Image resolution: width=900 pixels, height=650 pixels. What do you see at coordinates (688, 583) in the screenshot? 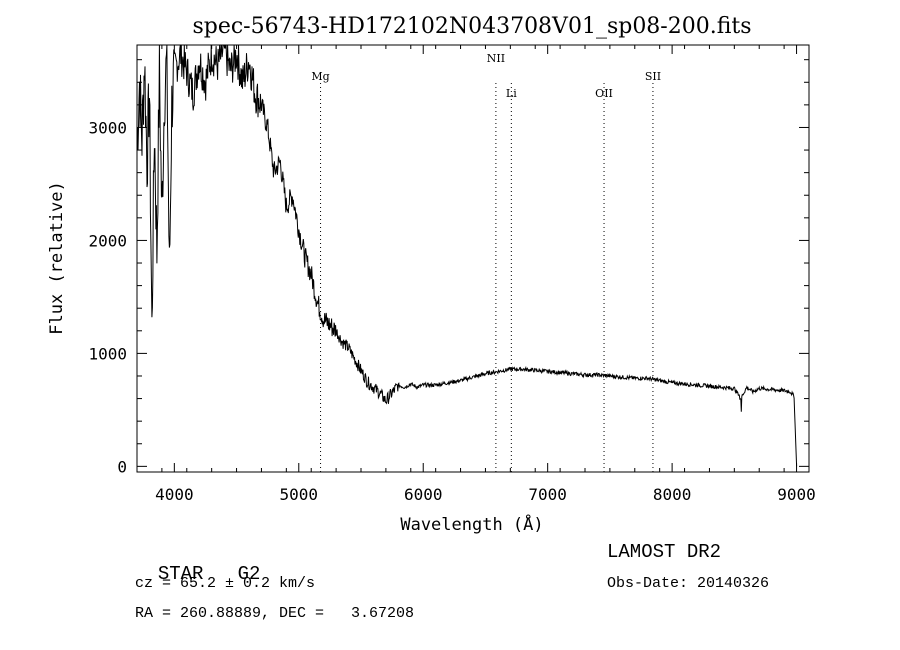
I see `obs-date-text: Obs-Date: 20140326` at bounding box center [688, 583].